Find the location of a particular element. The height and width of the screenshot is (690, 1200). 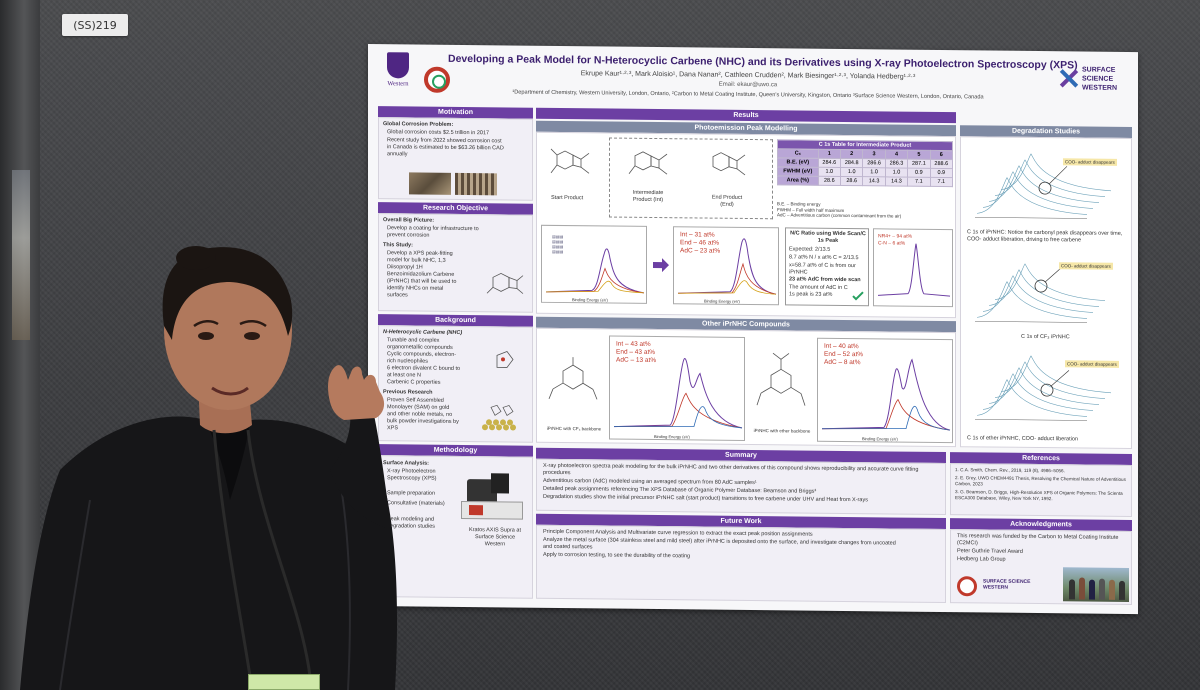

xps-instrument-photo is located at coordinates (494, 496).